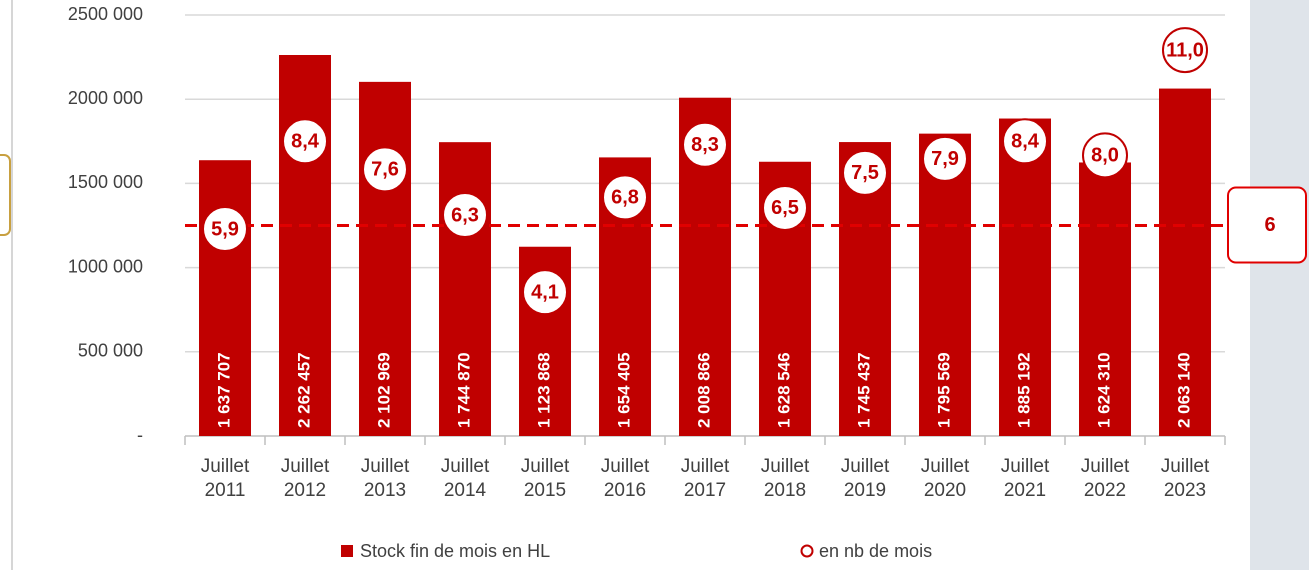 The height and width of the screenshot is (570, 1309). I want to click on bar-value-label: 1 744 870, so click(463, 390).